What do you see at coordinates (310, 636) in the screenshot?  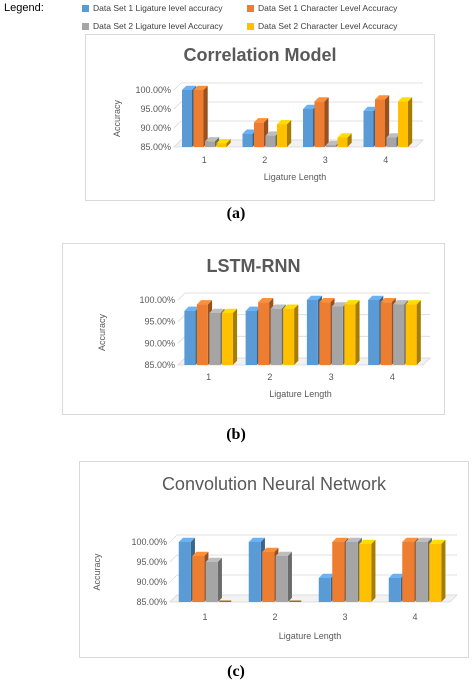 I see `x-axis-label: Ligature Length` at bounding box center [310, 636].